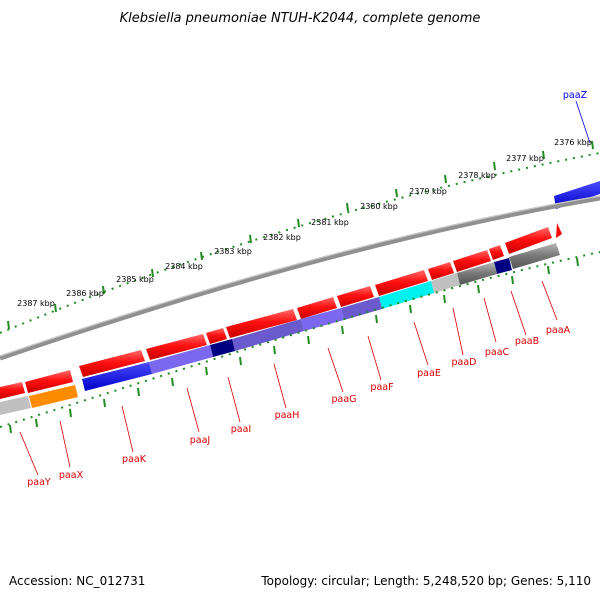 This screenshot has height=600, width=600. Describe the element at coordinates (53, 396) in the screenshot. I see `block-orange` at that location.